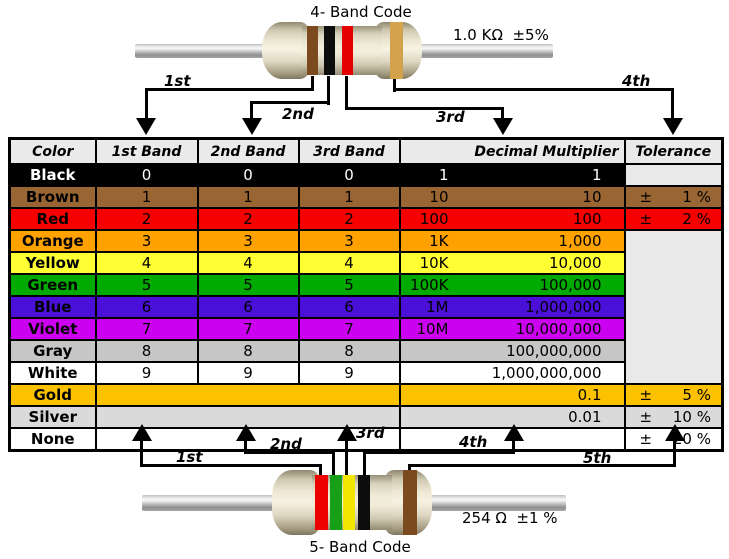  What do you see at coordinates (512, 285) in the screenshot?
I see `multiplier-cell: 100K 100,000` at bounding box center [512, 285].